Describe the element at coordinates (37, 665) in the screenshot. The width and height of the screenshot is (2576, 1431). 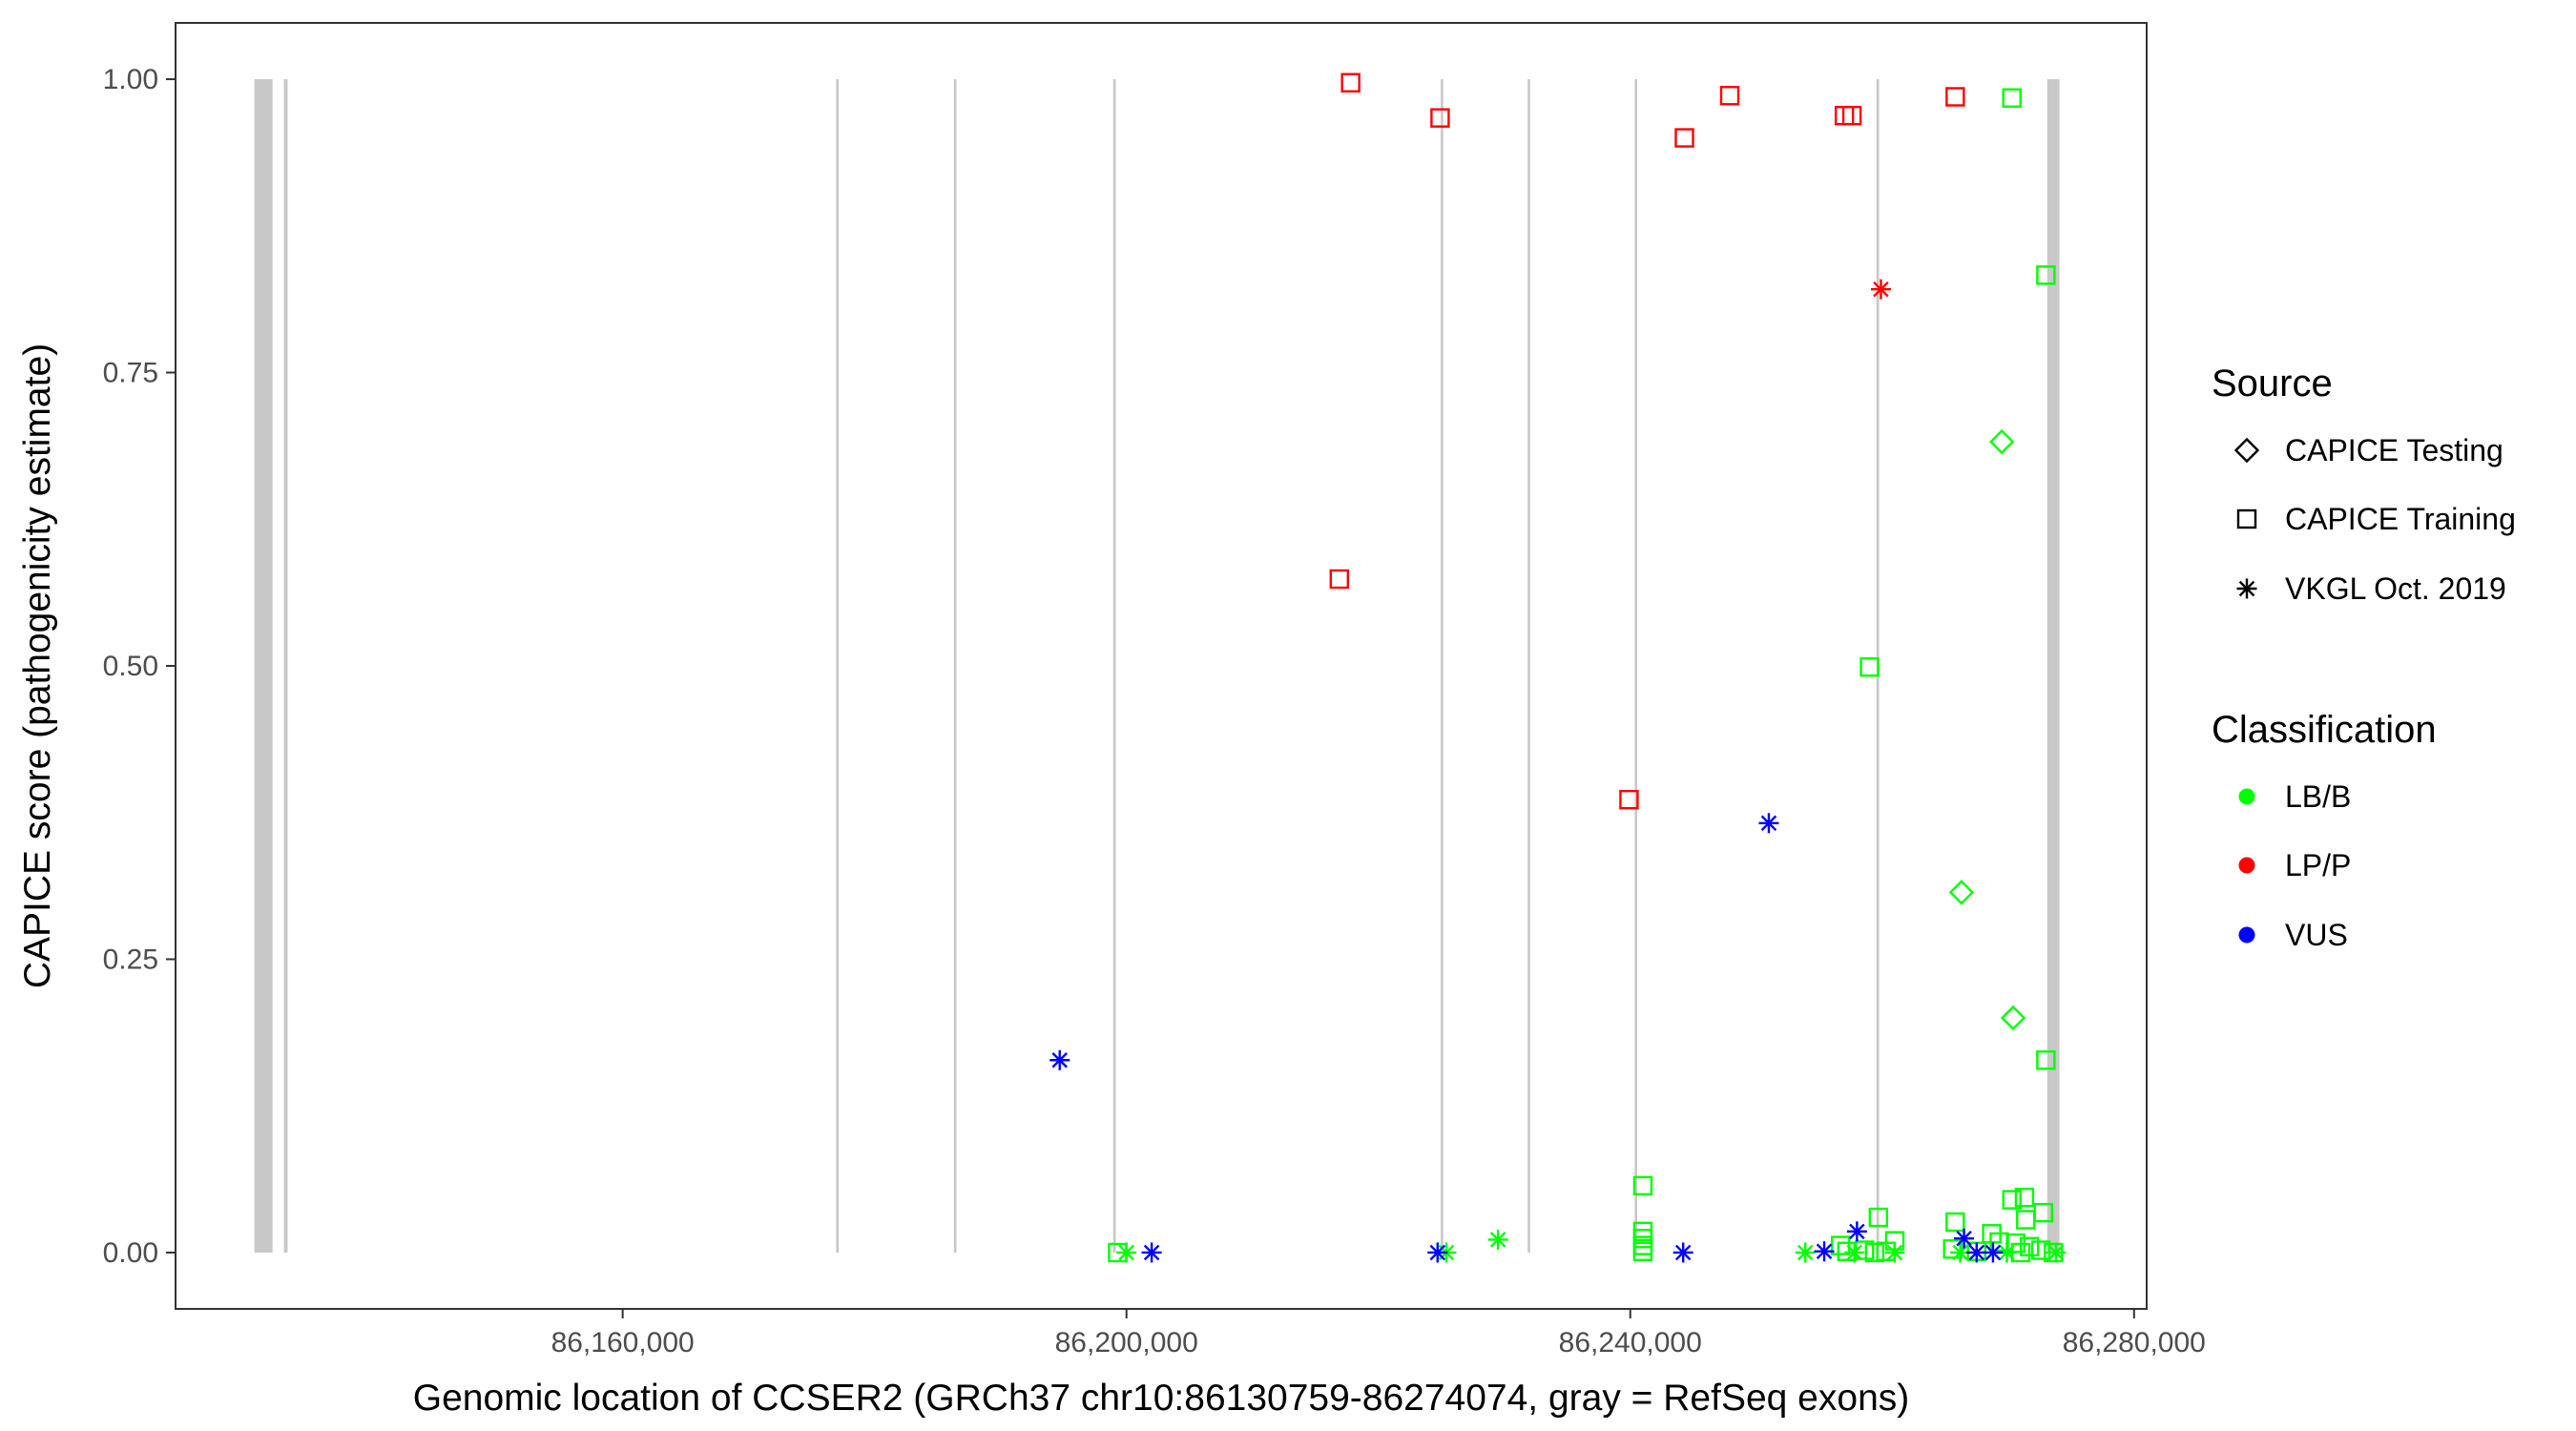
I see `y-axis-title: CAPICE score (pathogenicity estimate)` at that location.